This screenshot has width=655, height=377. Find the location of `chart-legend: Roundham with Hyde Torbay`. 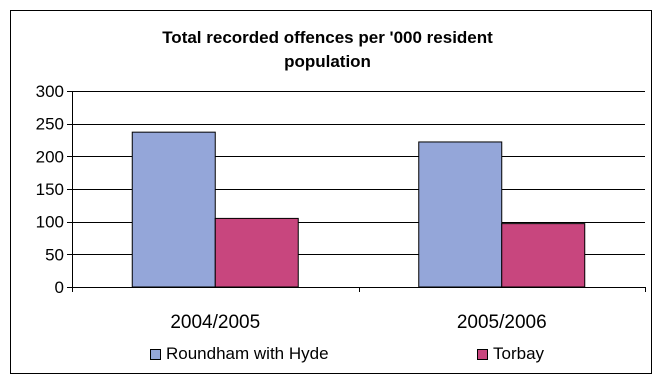

chart-legend: Roundham with Hyde Torbay is located at coordinates (327, 355).